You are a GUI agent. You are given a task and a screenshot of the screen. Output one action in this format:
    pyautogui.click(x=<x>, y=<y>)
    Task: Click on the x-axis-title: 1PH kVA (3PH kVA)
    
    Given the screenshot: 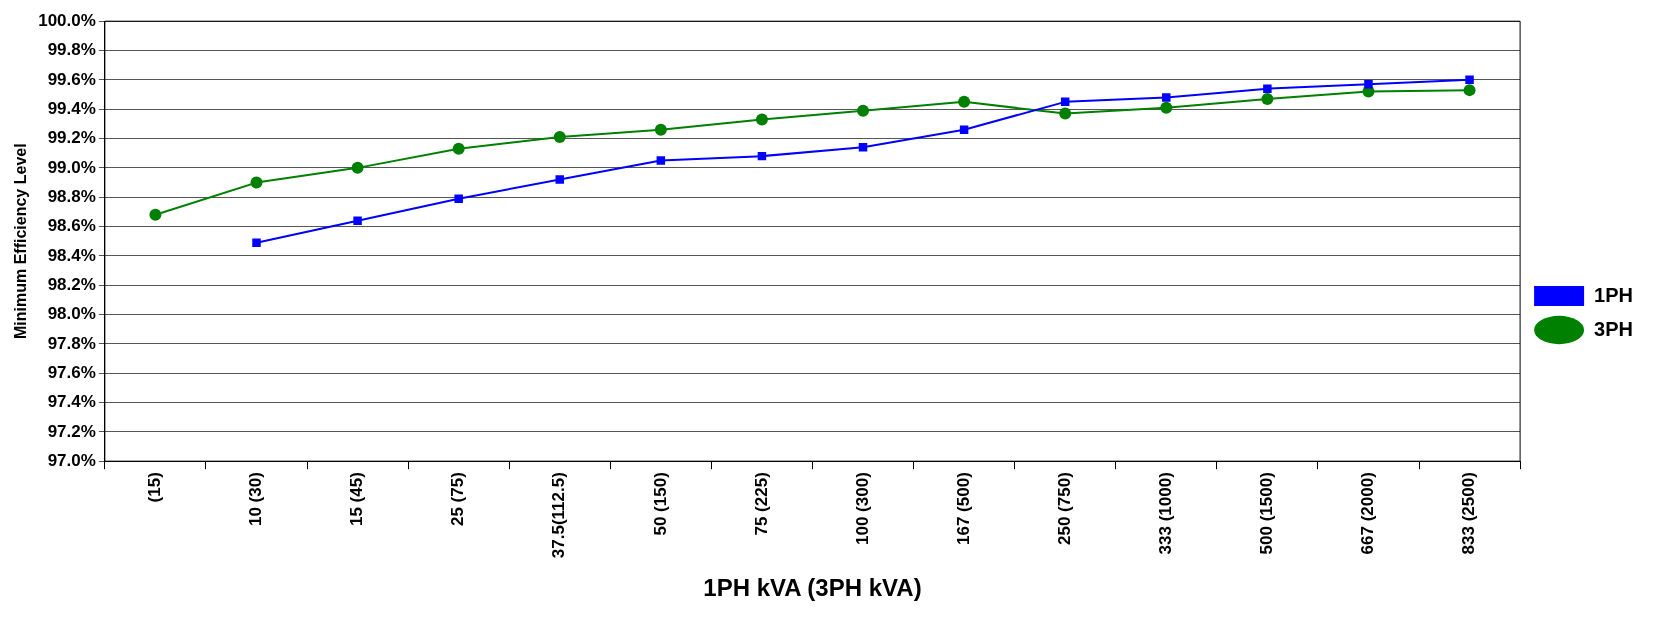 What is the action you would take?
    pyautogui.click(x=812, y=588)
    